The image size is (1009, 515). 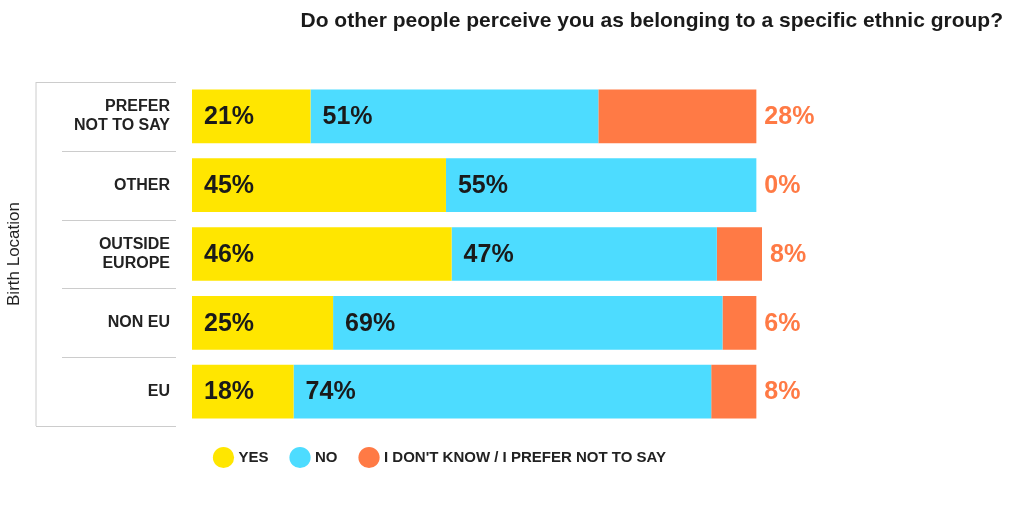 I want to click on chart-title: Do other people perceive you as belonging to a specific ethnic group?, so click(x=651, y=20).